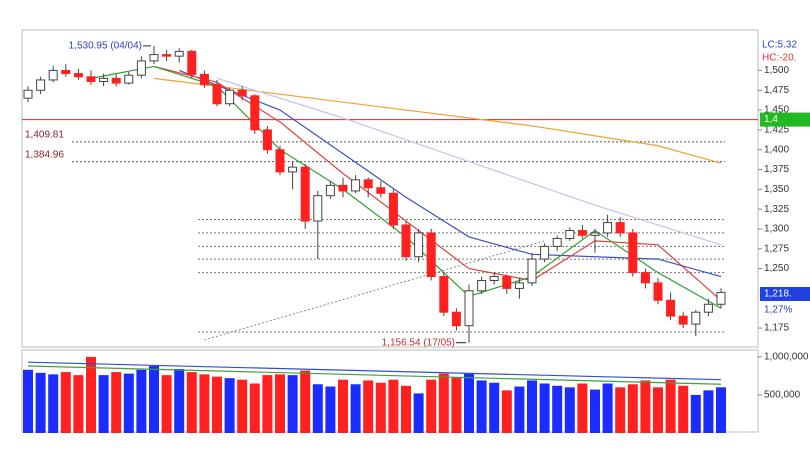 The image size is (810, 454). I want to click on y-tick-label: 1,500, so click(776, 70).